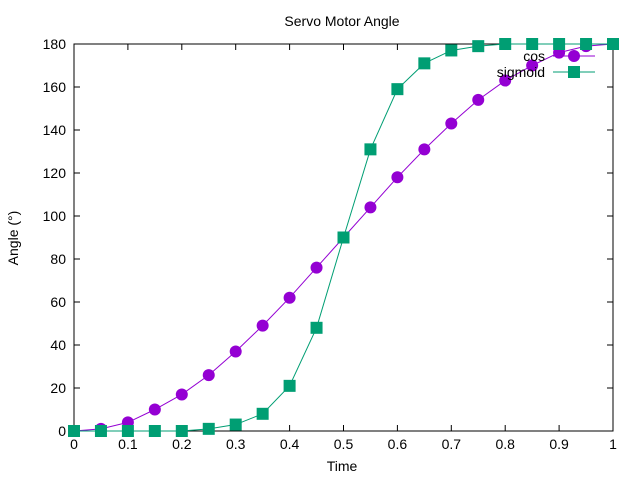 The height and width of the screenshot is (480, 640). I want to click on x-tick-label: 0.7, so click(452, 444).